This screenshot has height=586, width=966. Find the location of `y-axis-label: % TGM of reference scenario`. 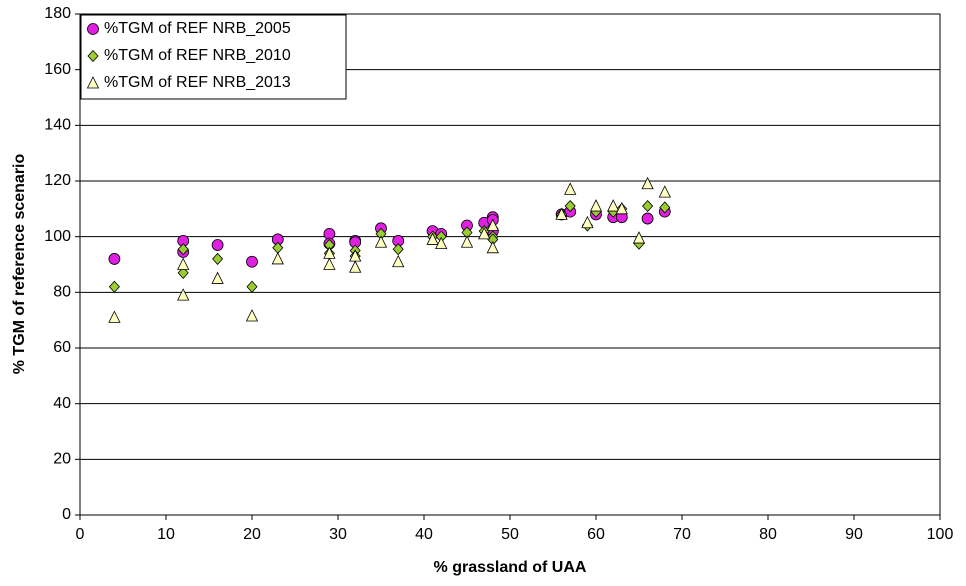

y-axis-label: % TGM of reference scenario is located at coordinates (19, 264).